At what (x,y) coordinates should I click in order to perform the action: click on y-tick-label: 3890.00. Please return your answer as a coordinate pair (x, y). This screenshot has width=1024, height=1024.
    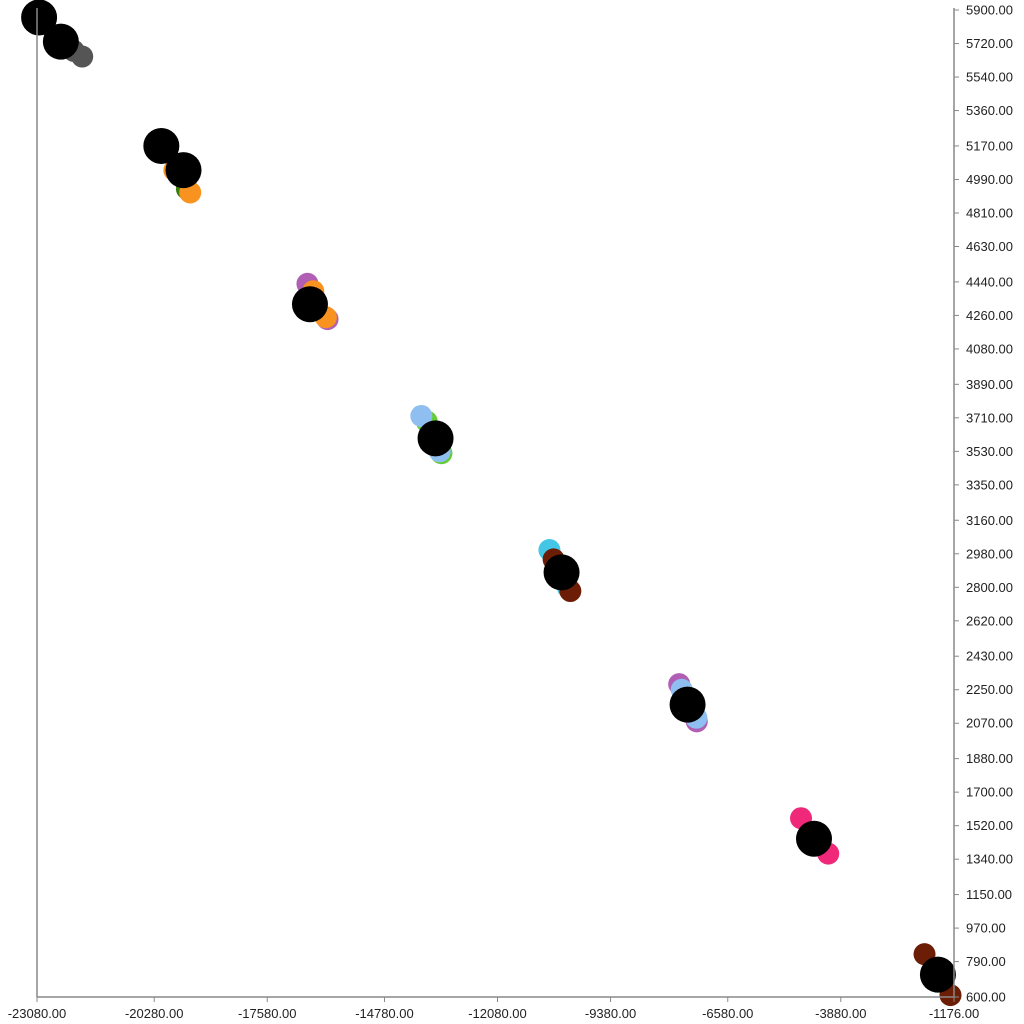
    Looking at the image, I should click on (989, 384).